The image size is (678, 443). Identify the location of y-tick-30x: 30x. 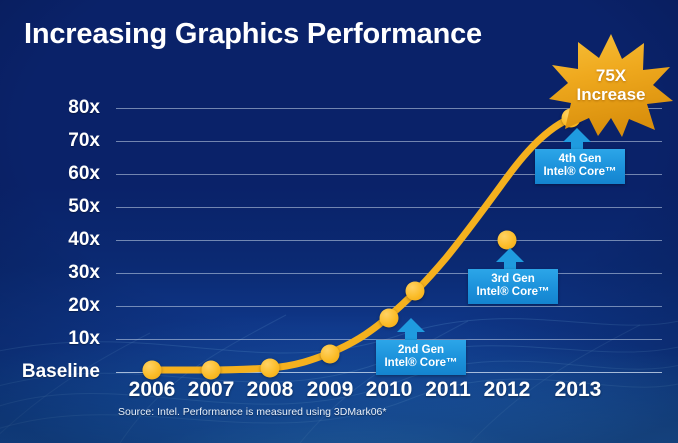
(84, 272).